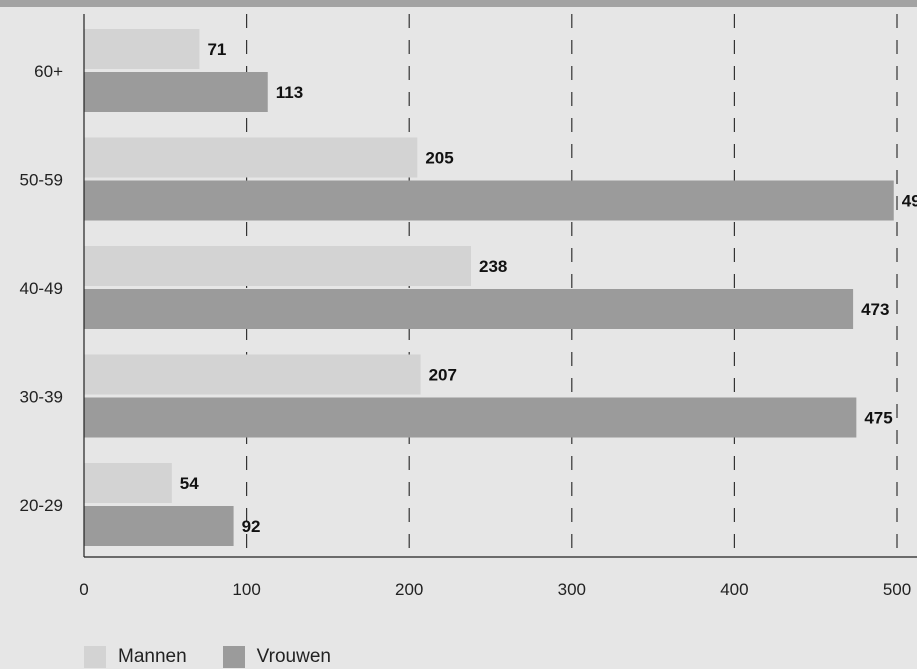 This screenshot has width=917, height=669. What do you see at coordinates (493, 266) in the screenshot?
I see `data-label: 238` at bounding box center [493, 266].